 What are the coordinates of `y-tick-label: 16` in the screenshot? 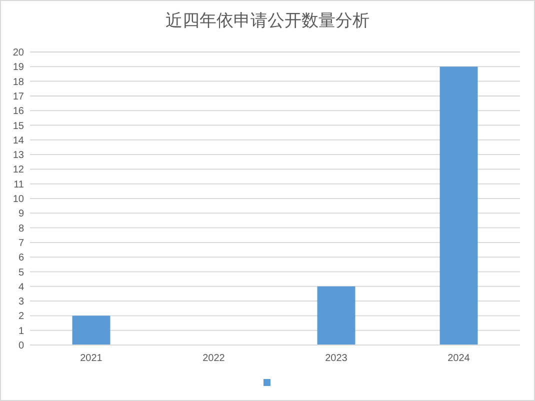 It's located at (18, 112).